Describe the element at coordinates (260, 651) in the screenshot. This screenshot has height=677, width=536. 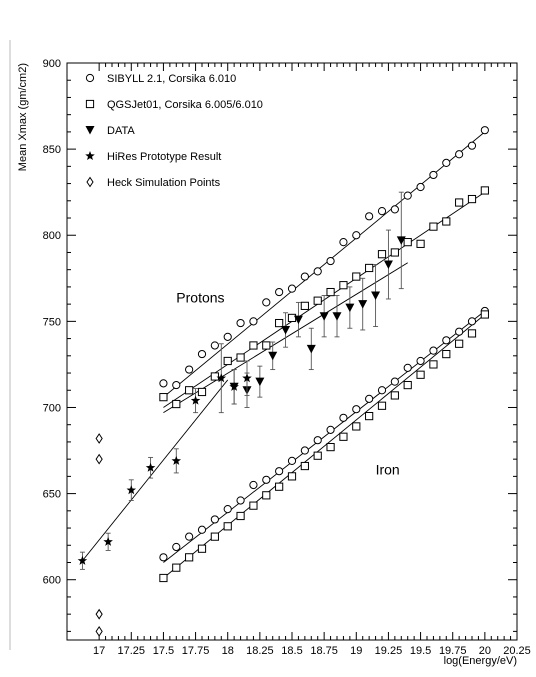
I see `x-tick-label: 18.25` at that location.